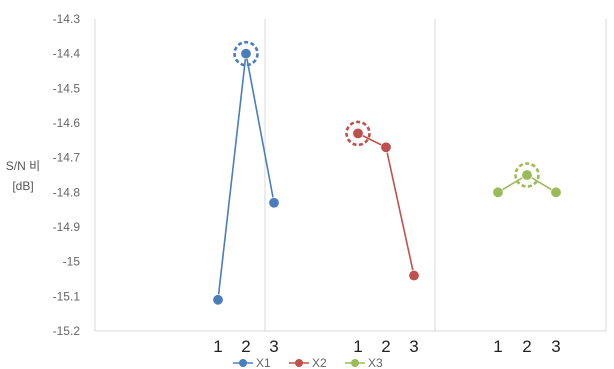 This screenshot has width=614, height=369. Describe the element at coordinates (67, 296) in the screenshot. I see `y-tick-label: -15.1` at that location.